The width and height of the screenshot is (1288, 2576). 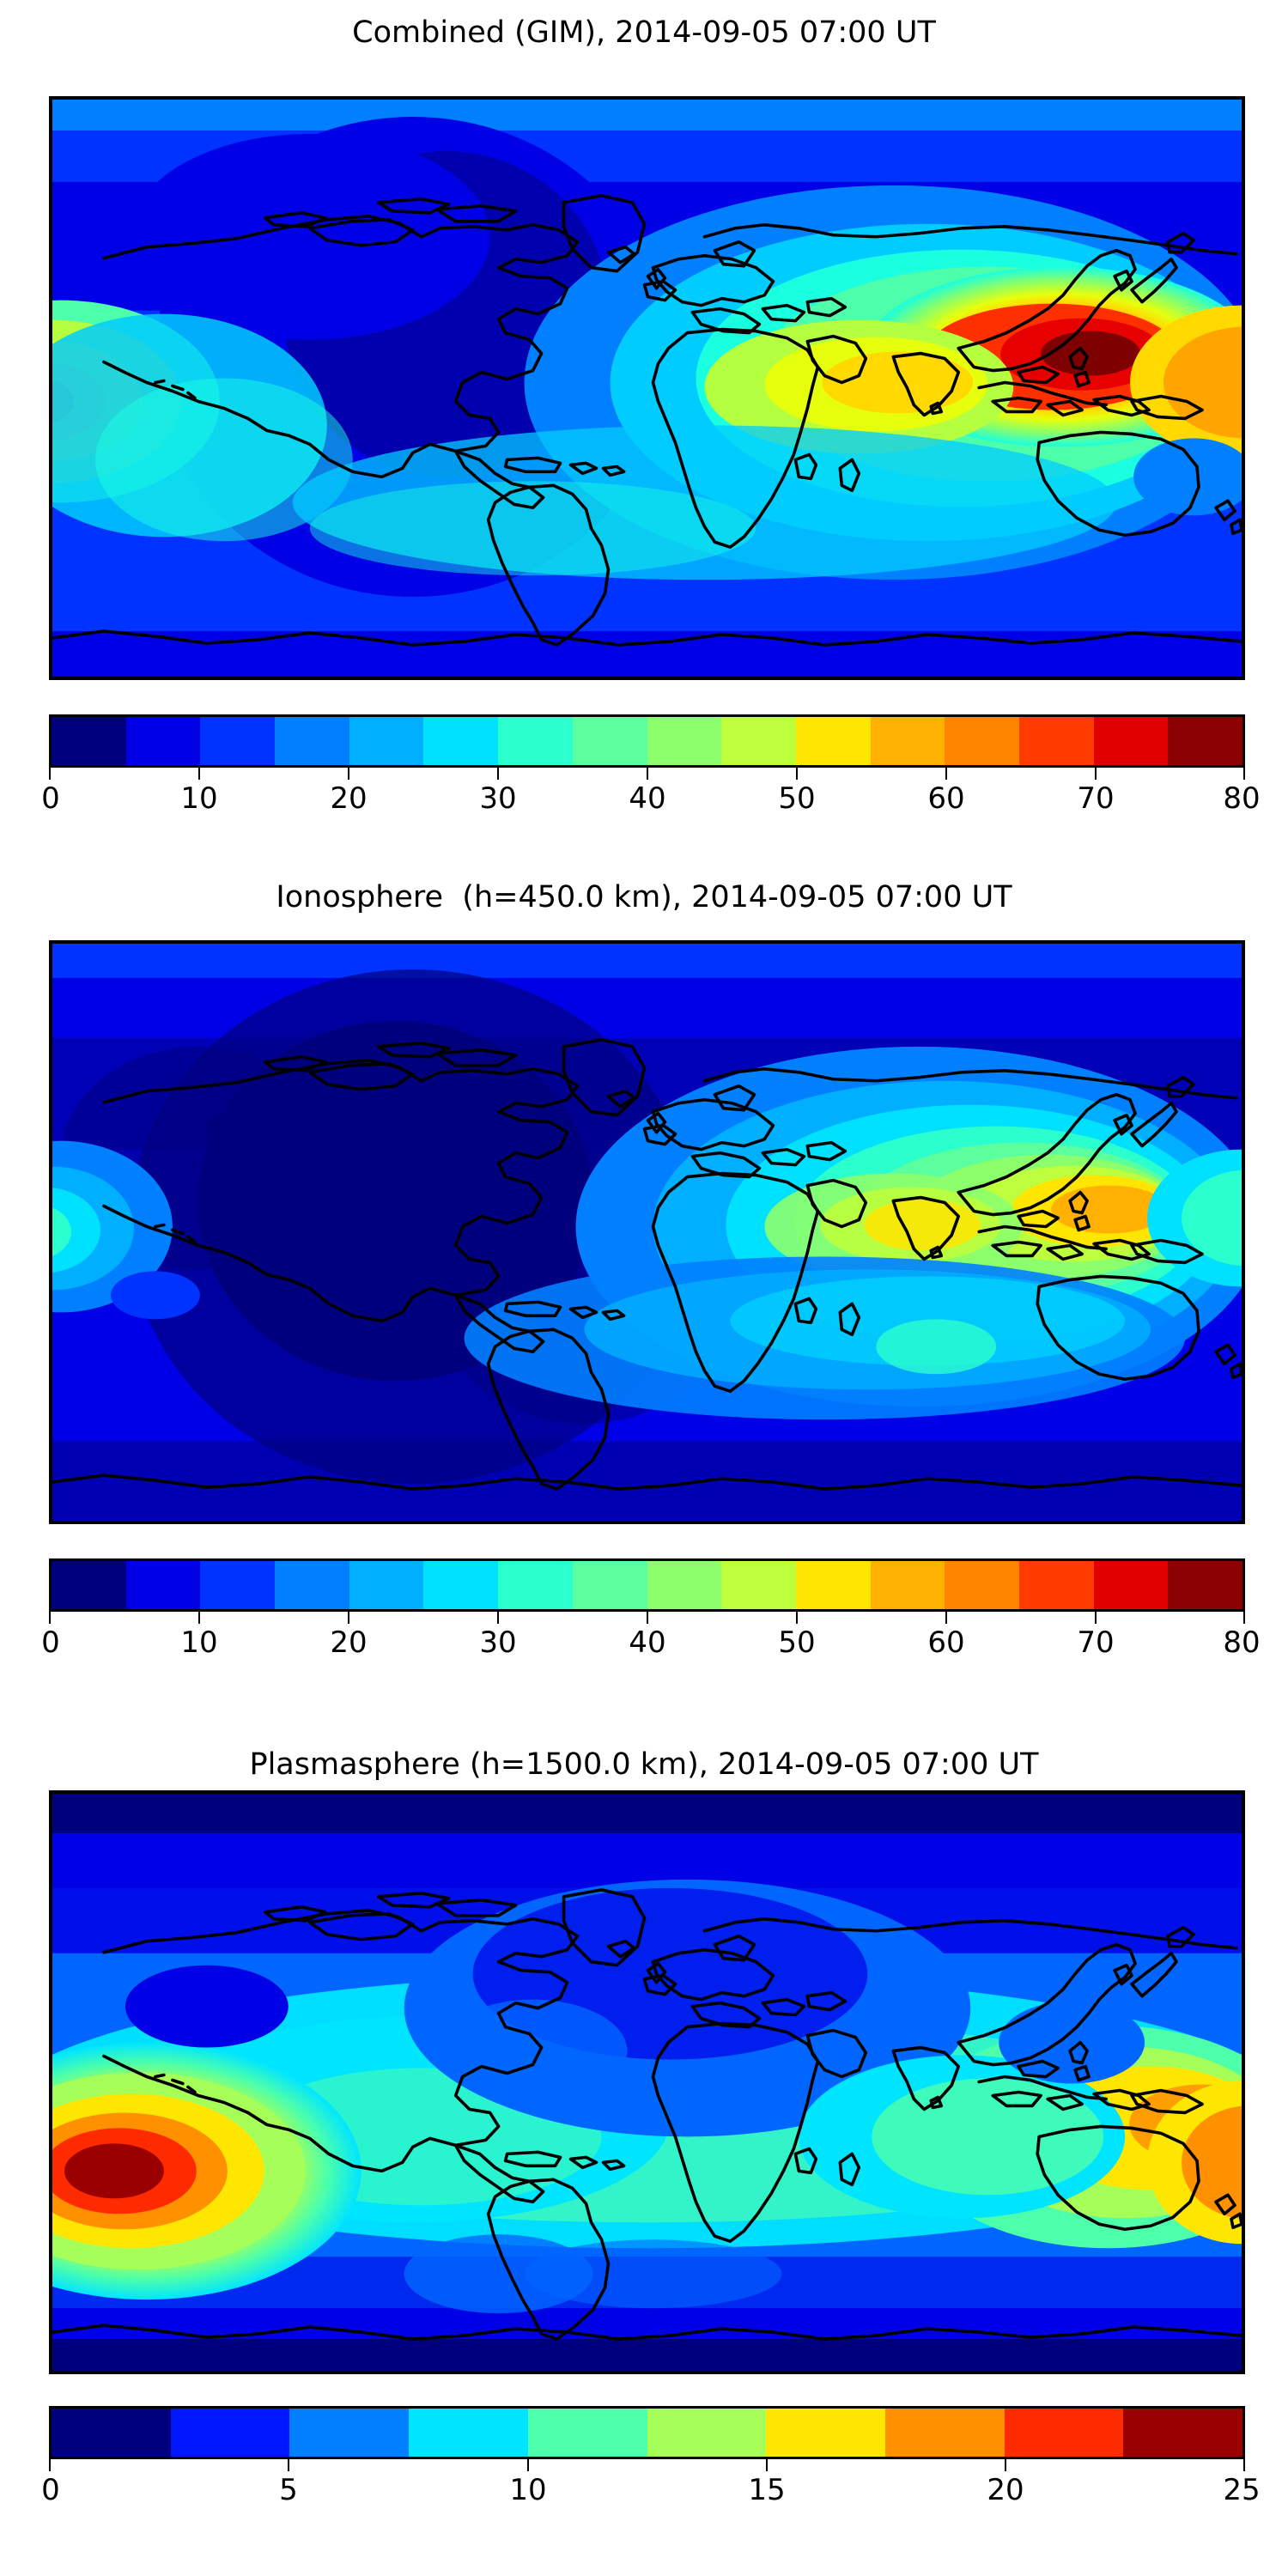 I want to click on colorbar-combined-ticks: 0 10 20 30 40 50 60 70 80, so click(x=651, y=792).